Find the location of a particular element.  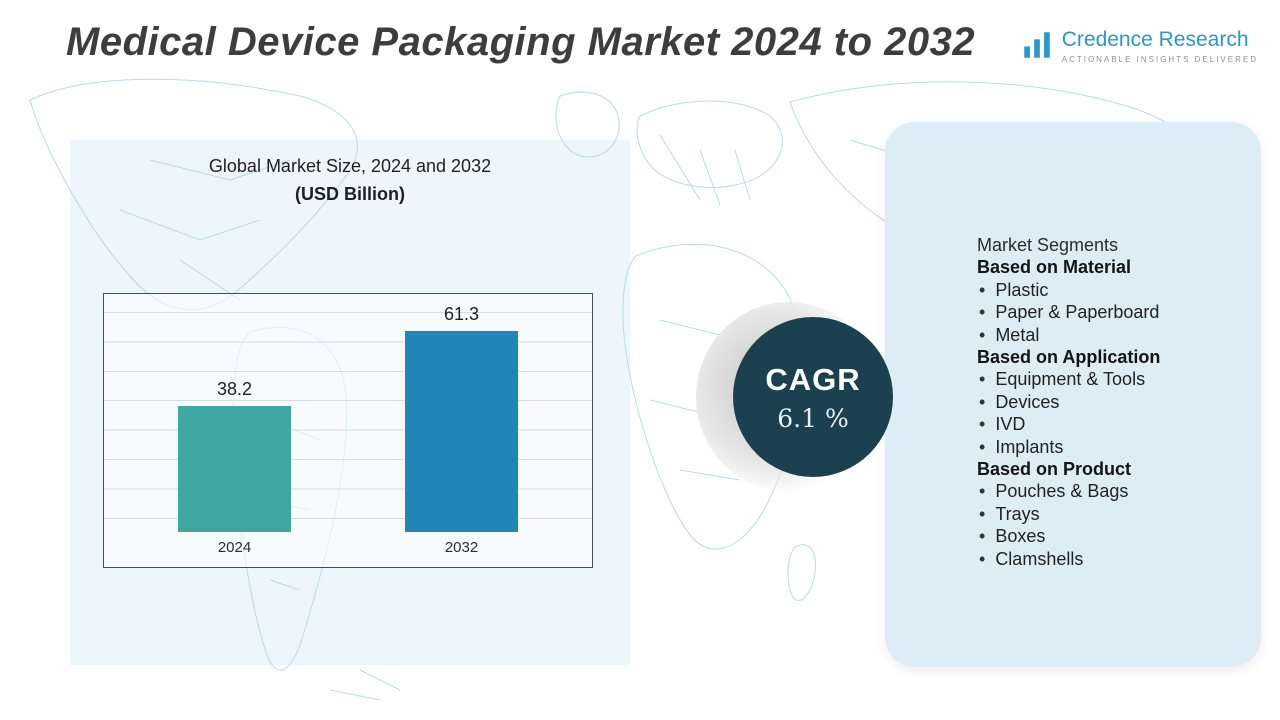

segment-item: Boxes is located at coordinates (1110, 536).